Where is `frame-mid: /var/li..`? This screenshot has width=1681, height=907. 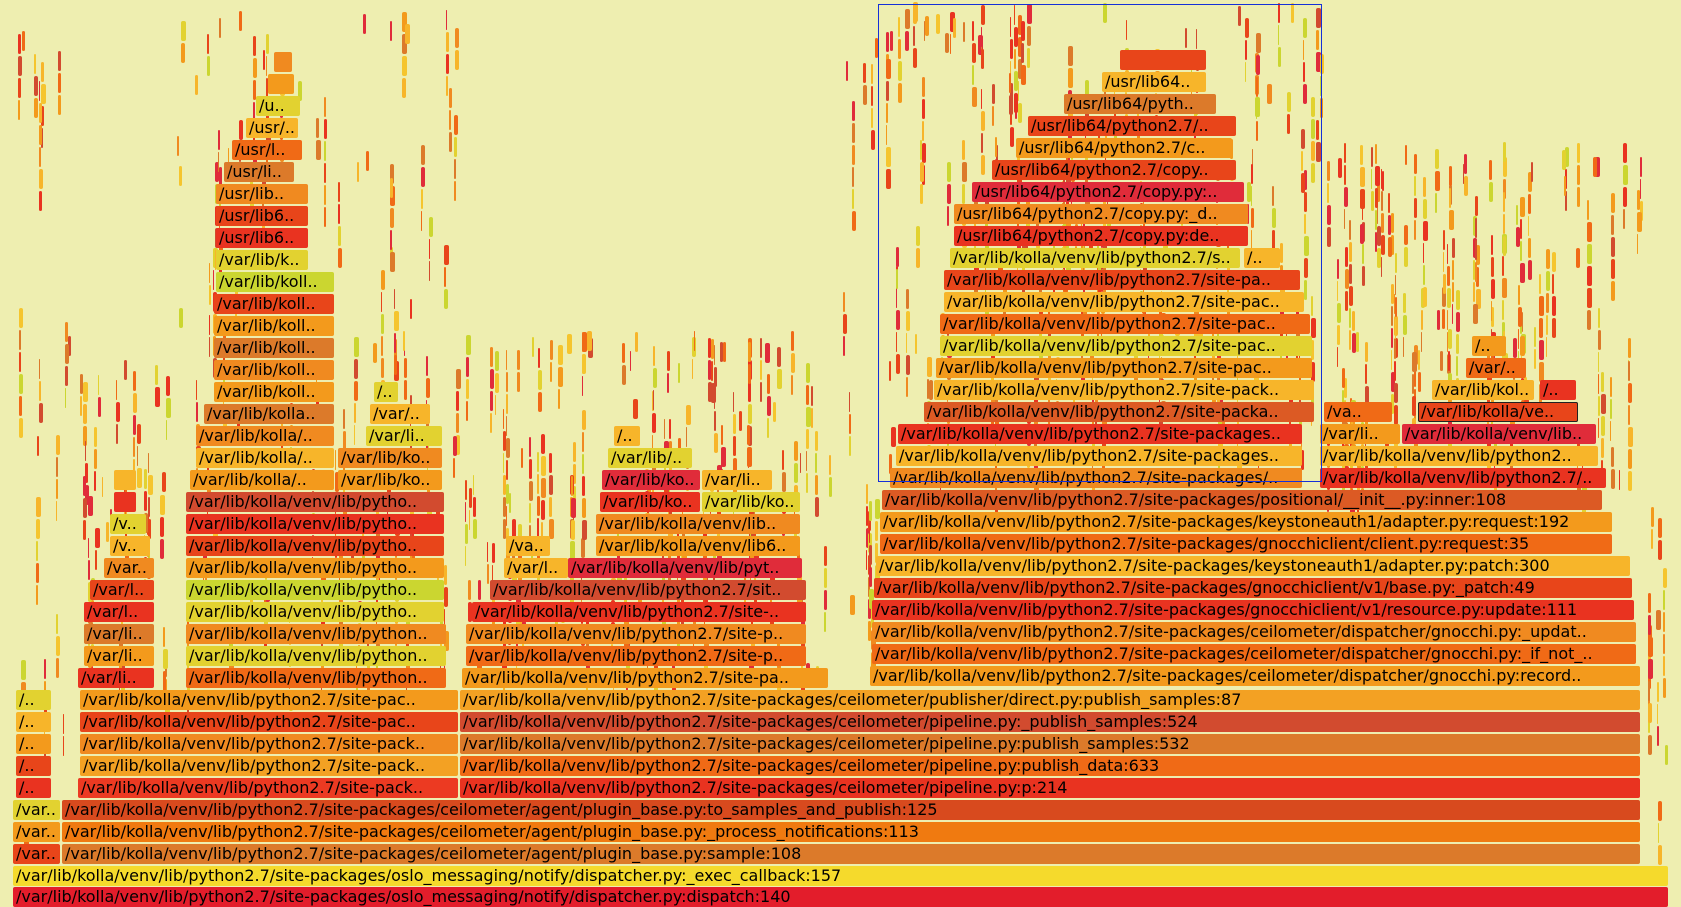 frame-mid: /var/li.. is located at coordinates (737, 480).